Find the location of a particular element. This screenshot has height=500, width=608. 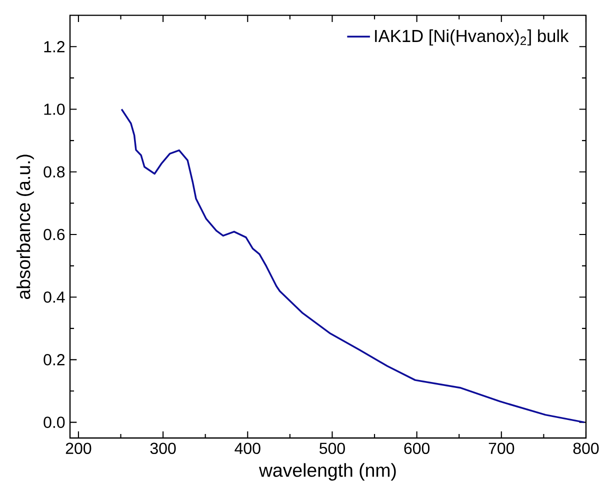

x-tick-label: 800 is located at coordinates (586, 448).